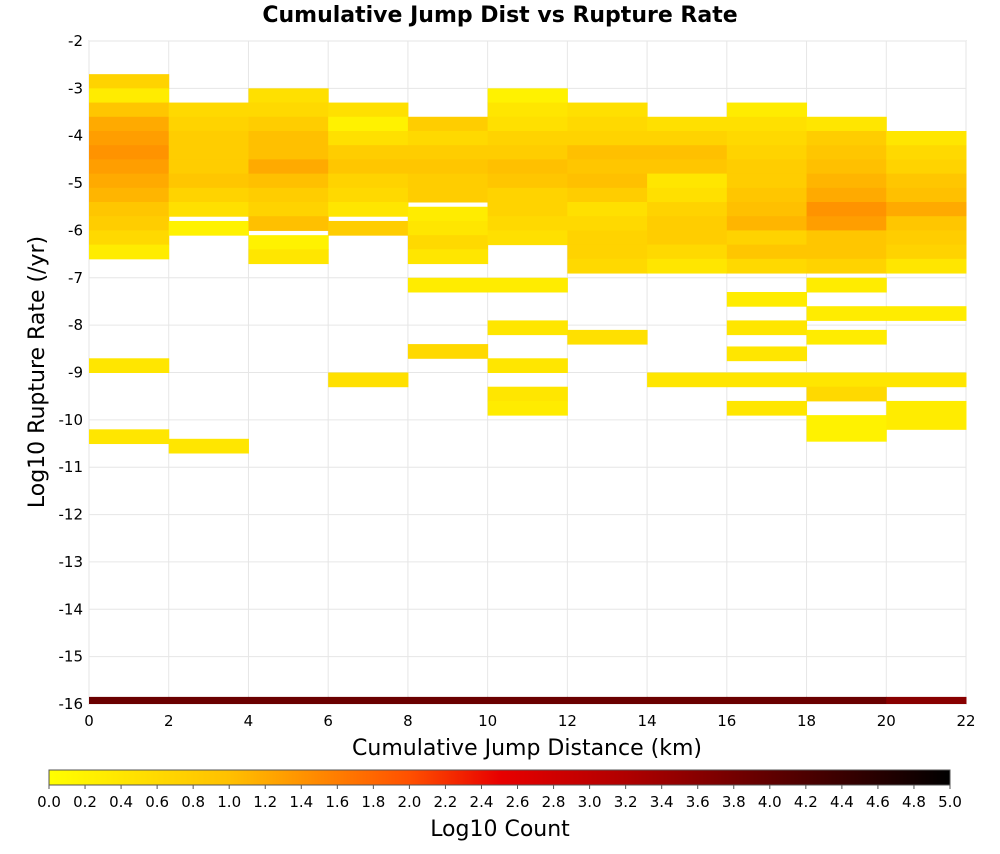  Describe the element at coordinates (85, 802) in the screenshot. I see `colorbar-tick-label: 0.2` at that location.